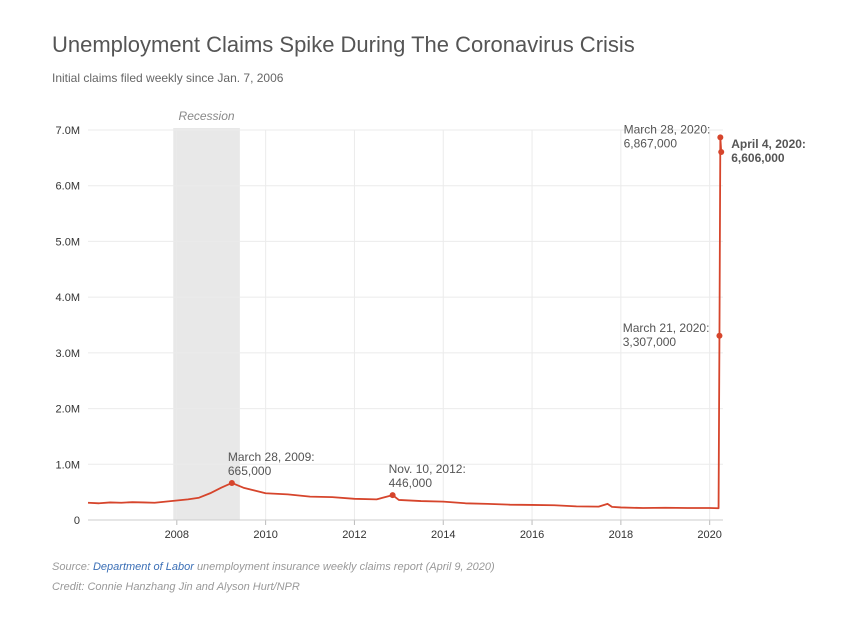 This screenshot has width=844, height=637. Describe the element at coordinates (206, 324) in the screenshot. I see `recession-band` at that location.